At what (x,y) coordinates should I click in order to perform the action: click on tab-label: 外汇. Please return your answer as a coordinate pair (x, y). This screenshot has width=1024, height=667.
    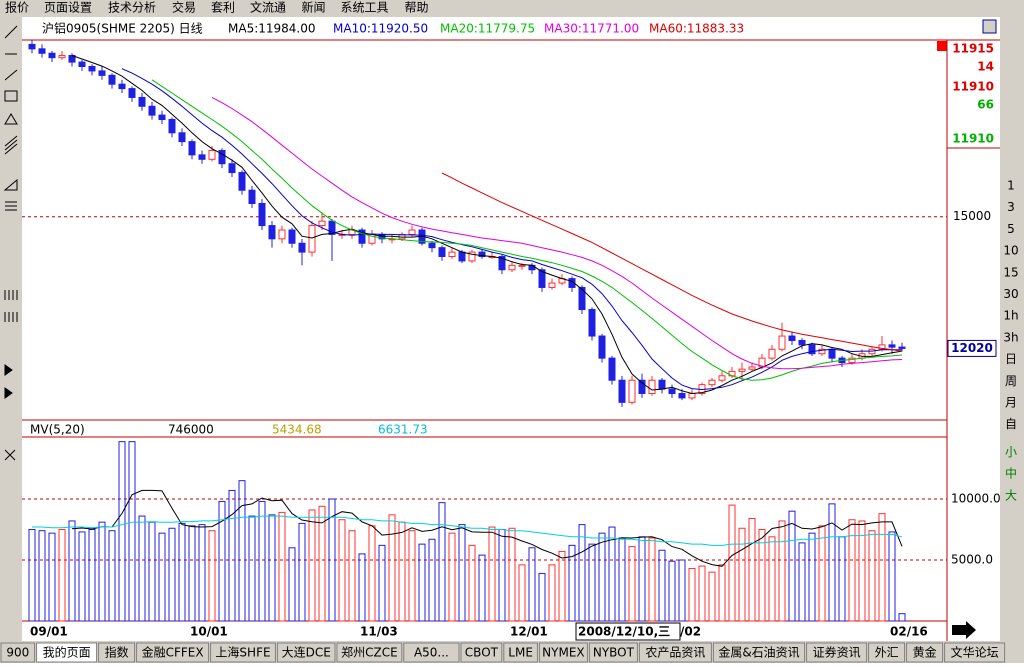
    Looking at the image, I should click on (887, 653).